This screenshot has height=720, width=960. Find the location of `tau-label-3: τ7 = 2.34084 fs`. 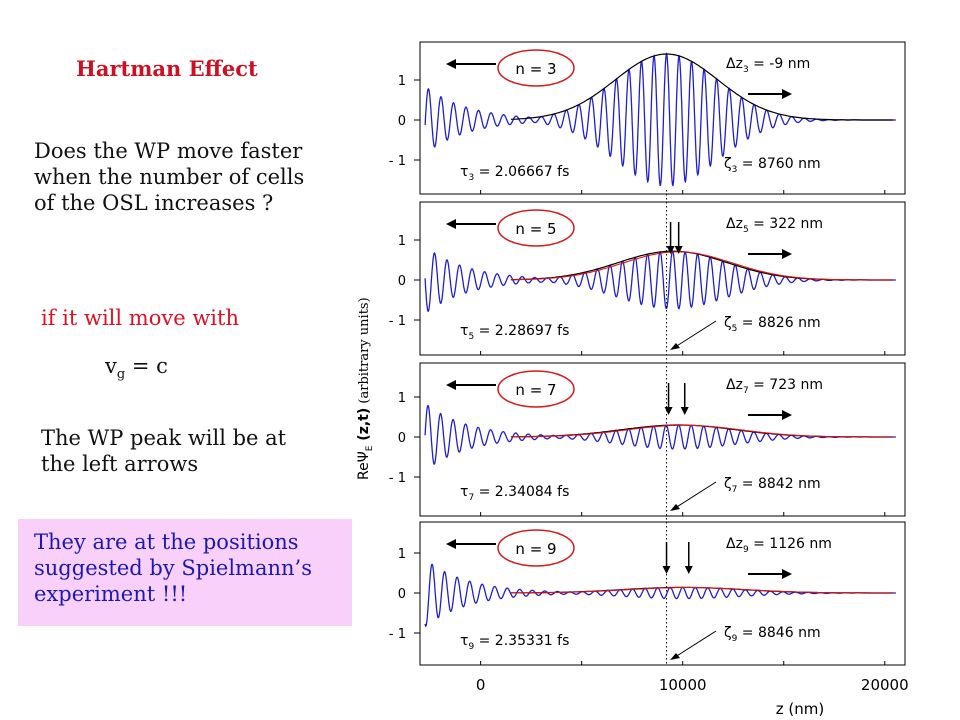

tau-label-3: τ7 = 2.34084 fs is located at coordinates (514, 493).